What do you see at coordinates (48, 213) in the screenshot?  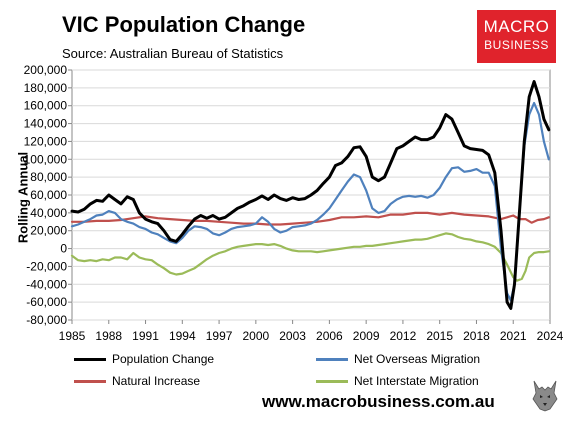 I see `y-tick-label: 40,000` at bounding box center [48, 213].